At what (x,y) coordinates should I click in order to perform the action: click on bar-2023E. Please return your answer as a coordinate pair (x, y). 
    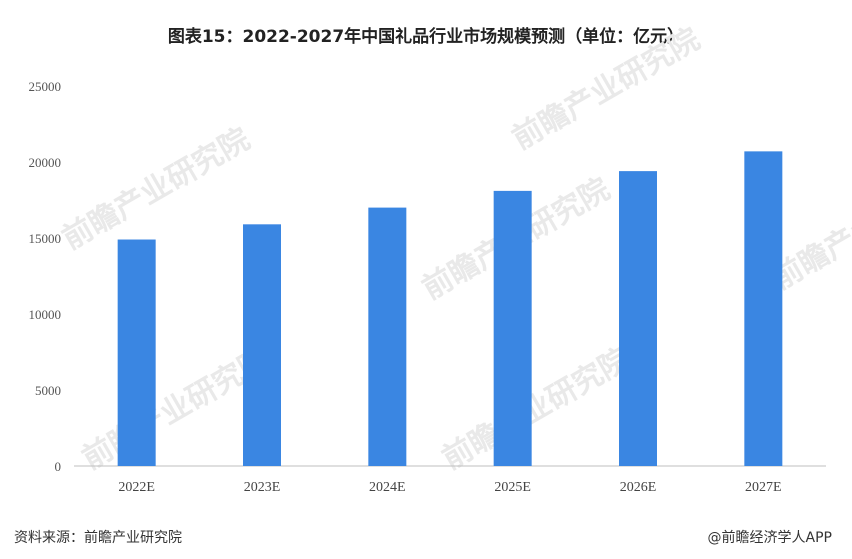
    Looking at the image, I should click on (262, 345).